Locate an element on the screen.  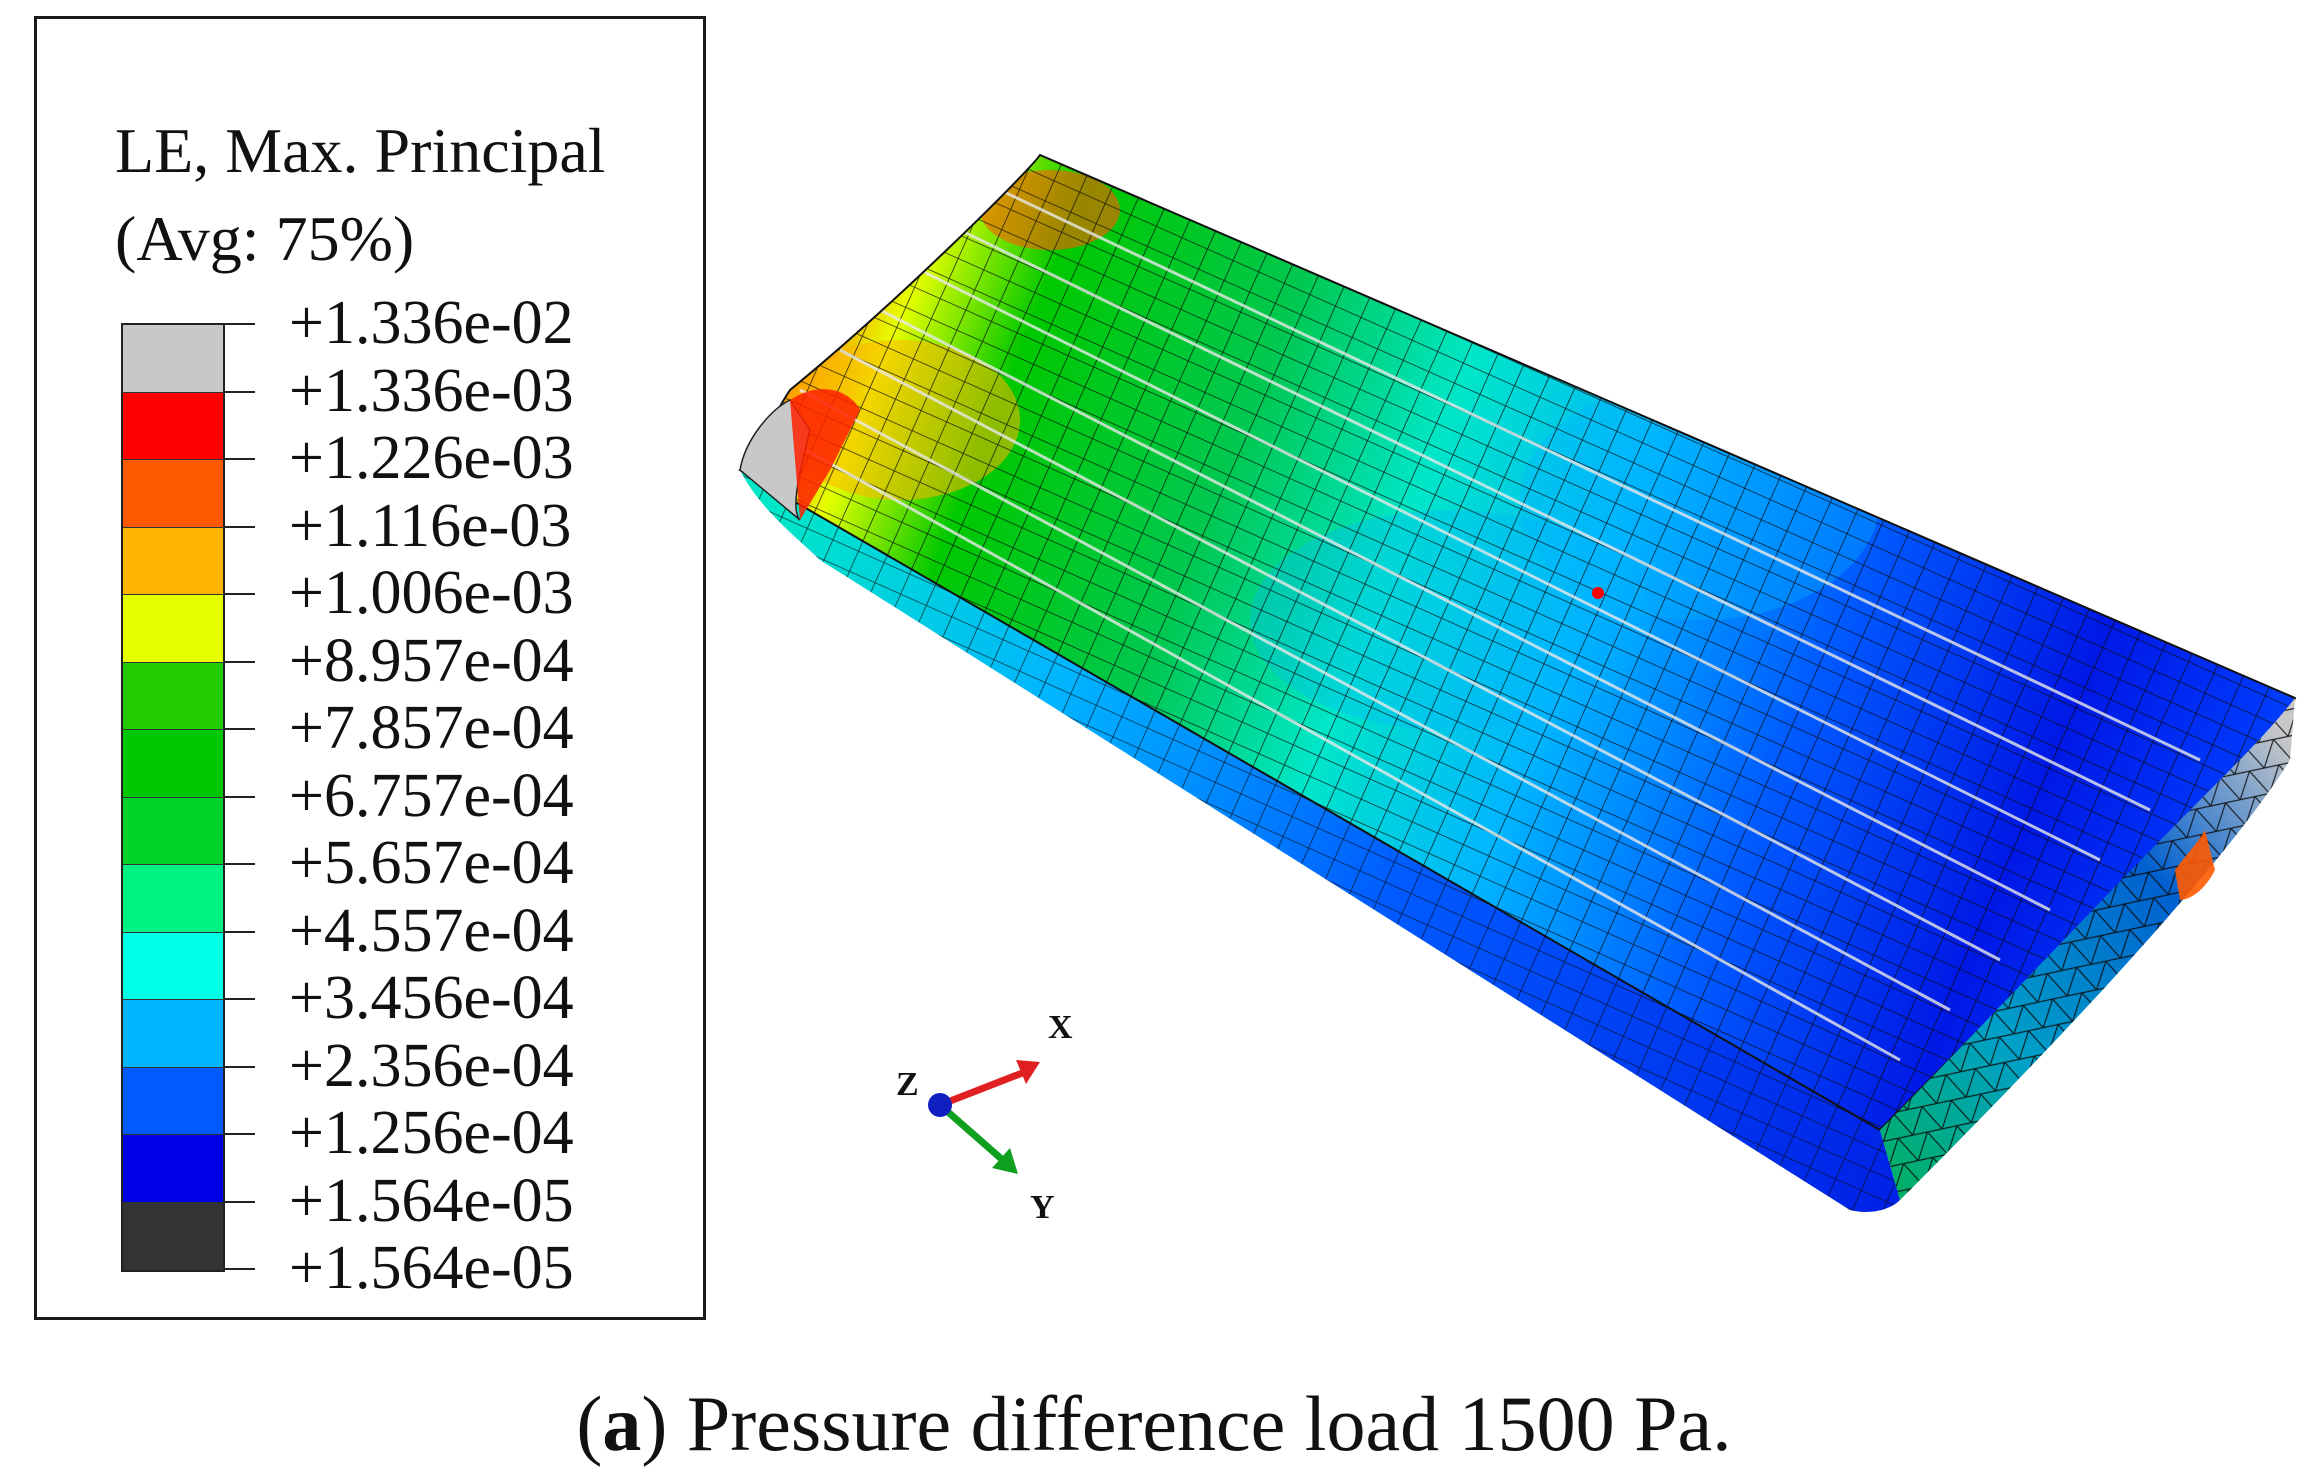
triad-x-label: X is located at coordinates (1060, 1027).